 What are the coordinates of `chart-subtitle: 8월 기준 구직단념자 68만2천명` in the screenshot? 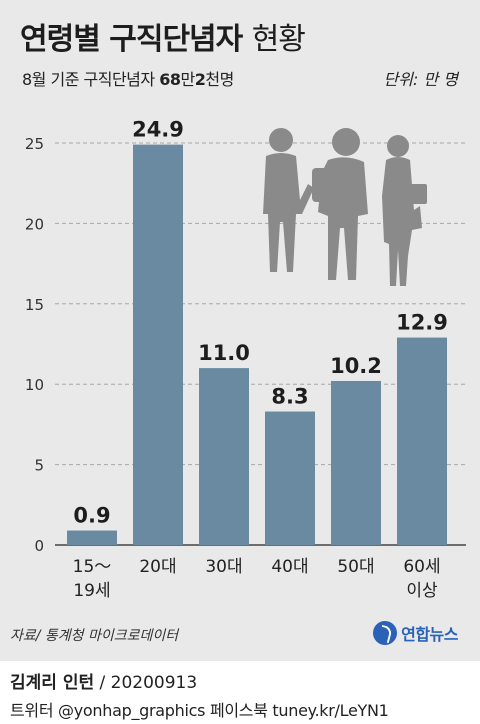 It's located at (128, 79).